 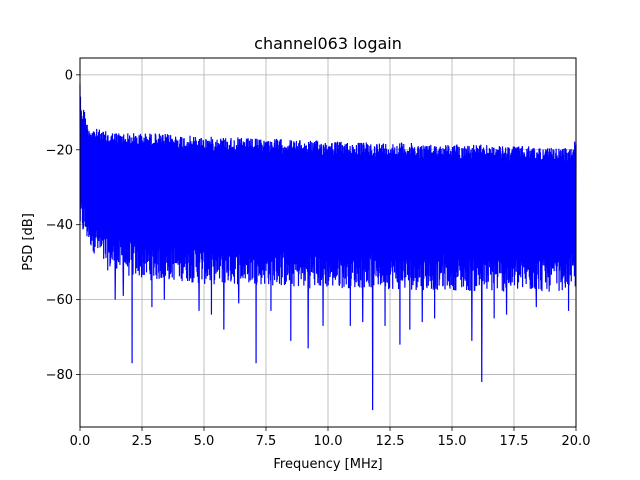 I want to click on y-tick-label: 0, so click(x=69, y=75).